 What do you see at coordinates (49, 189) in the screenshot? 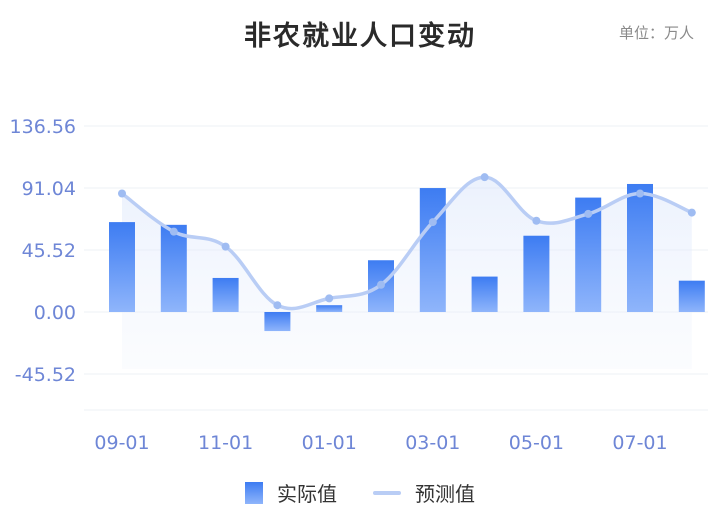
I see `y-tick-label: 91.04` at bounding box center [49, 189].